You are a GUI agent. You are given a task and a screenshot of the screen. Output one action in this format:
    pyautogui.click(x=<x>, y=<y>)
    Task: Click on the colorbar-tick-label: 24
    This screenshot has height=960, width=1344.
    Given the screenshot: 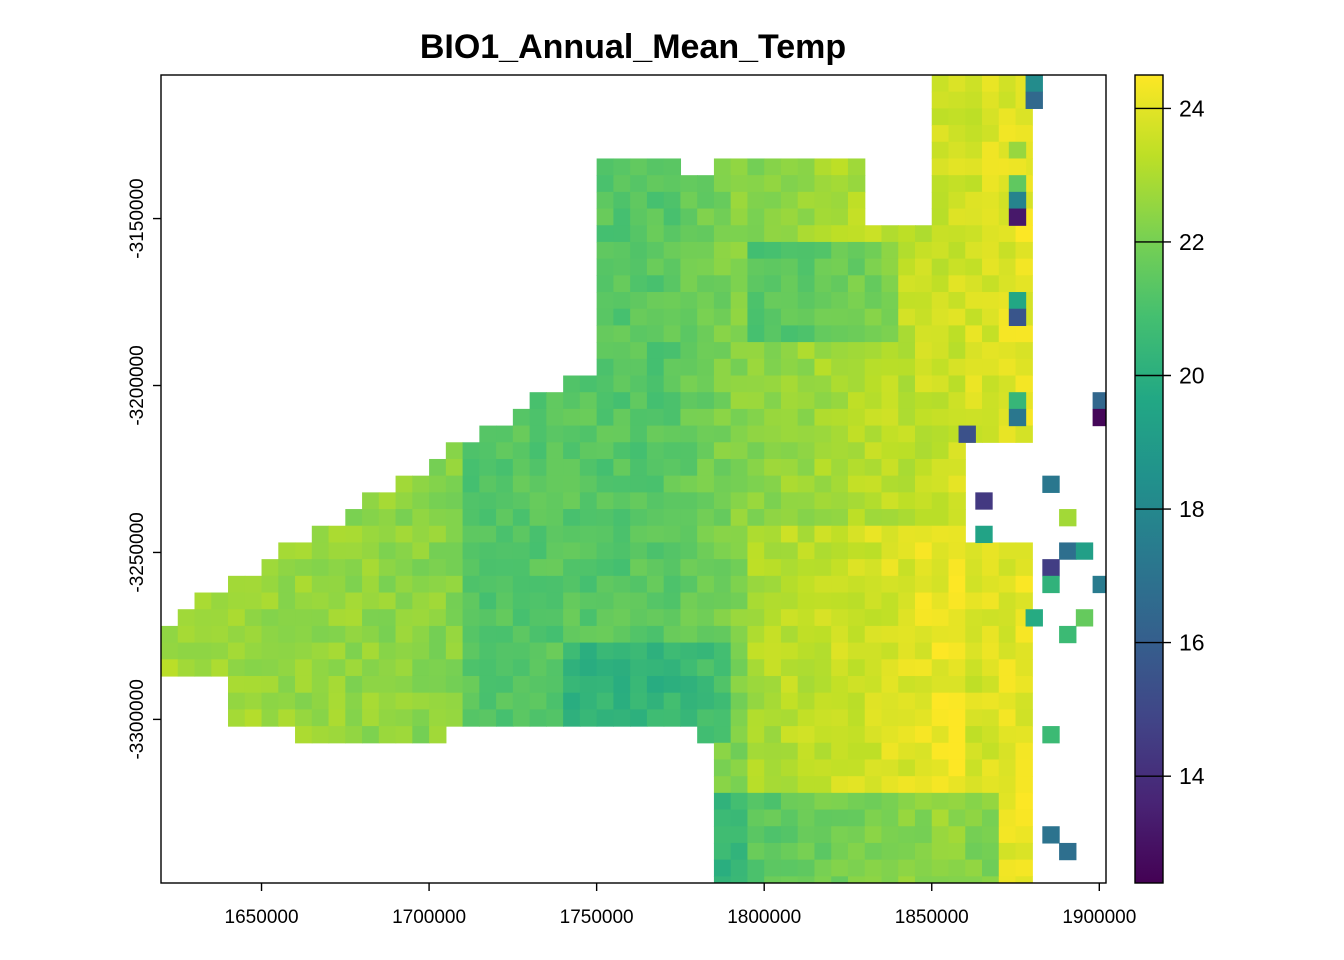 What is the action you would take?
    pyautogui.click(x=1192, y=108)
    